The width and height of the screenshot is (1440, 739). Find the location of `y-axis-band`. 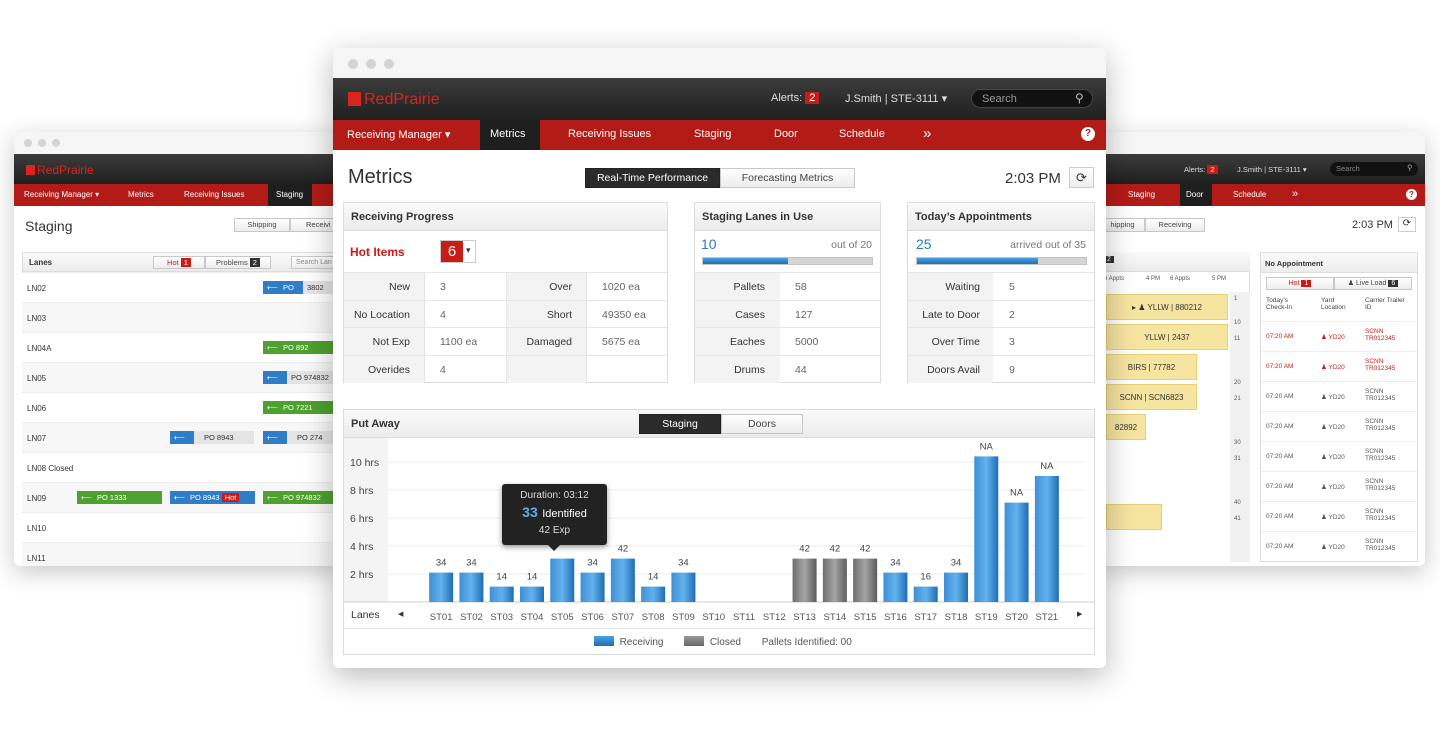

y-axis-band is located at coordinates (366, 520).